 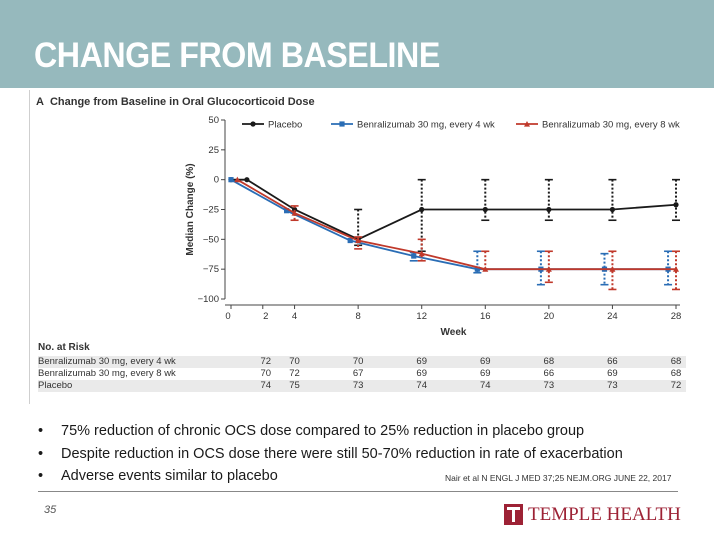 I want to click on page-number: 35, so click(x=50, y=510).